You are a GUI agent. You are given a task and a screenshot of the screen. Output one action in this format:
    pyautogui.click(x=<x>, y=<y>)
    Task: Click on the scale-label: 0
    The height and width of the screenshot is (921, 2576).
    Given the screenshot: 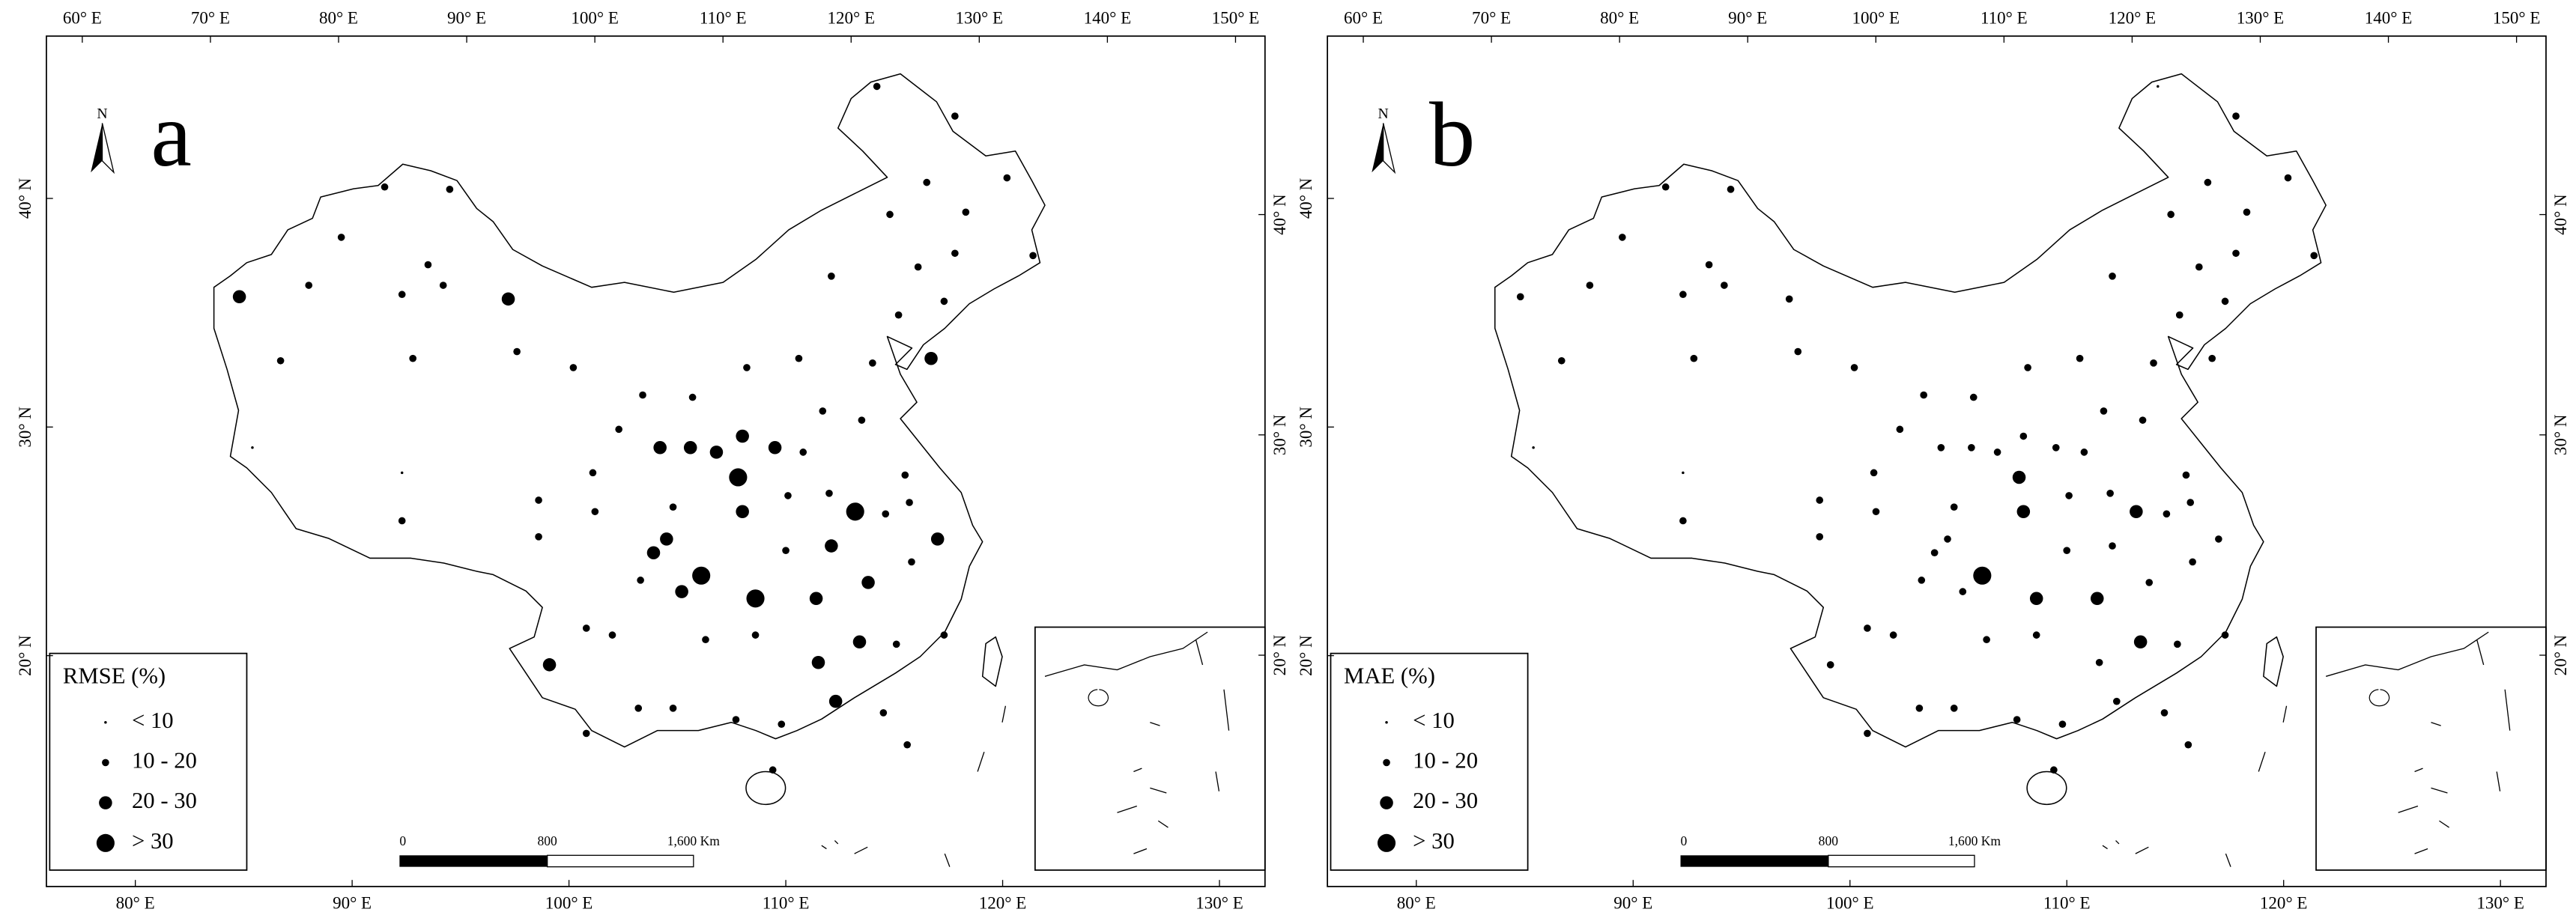 What is the action you would take?
    pyautogui.click(x=402, y=840)
    